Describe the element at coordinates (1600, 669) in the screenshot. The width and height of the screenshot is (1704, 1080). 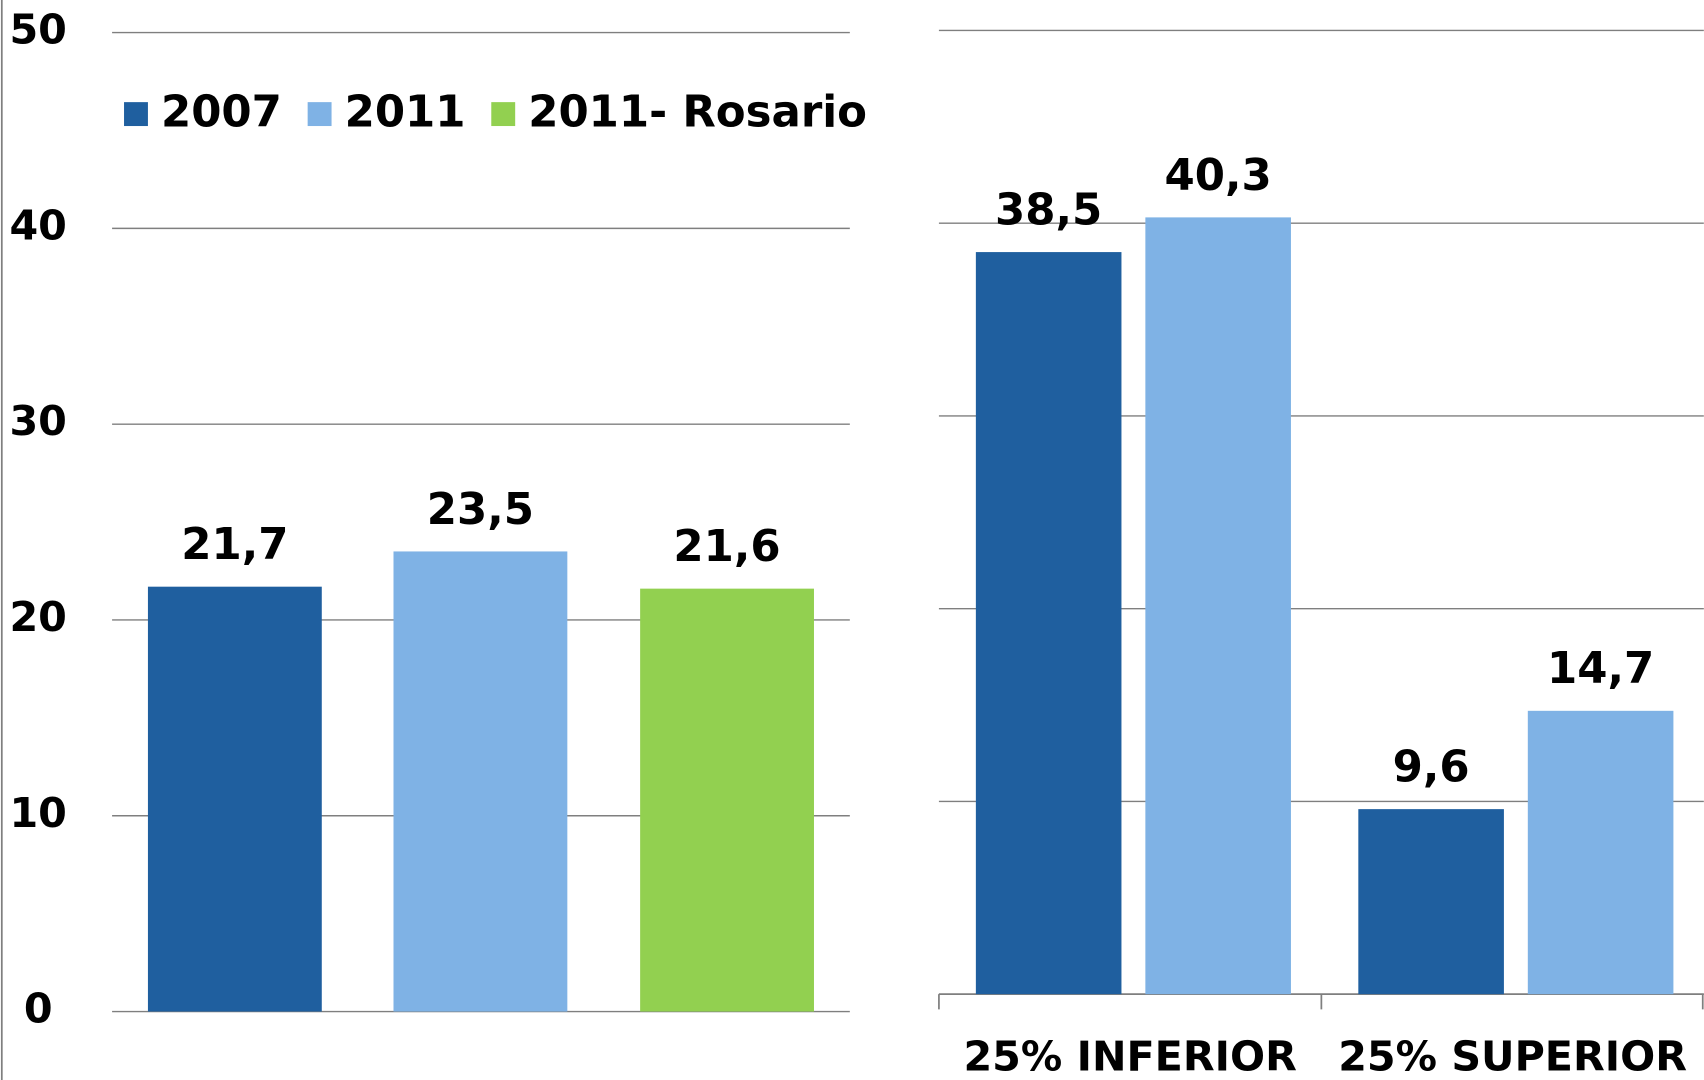
I see `value-label: 14,7` at that location.